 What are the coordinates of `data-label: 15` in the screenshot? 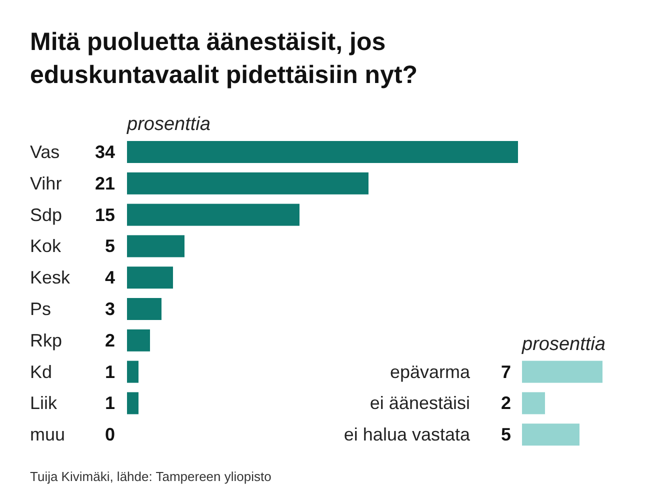 It's located at (104, 214).